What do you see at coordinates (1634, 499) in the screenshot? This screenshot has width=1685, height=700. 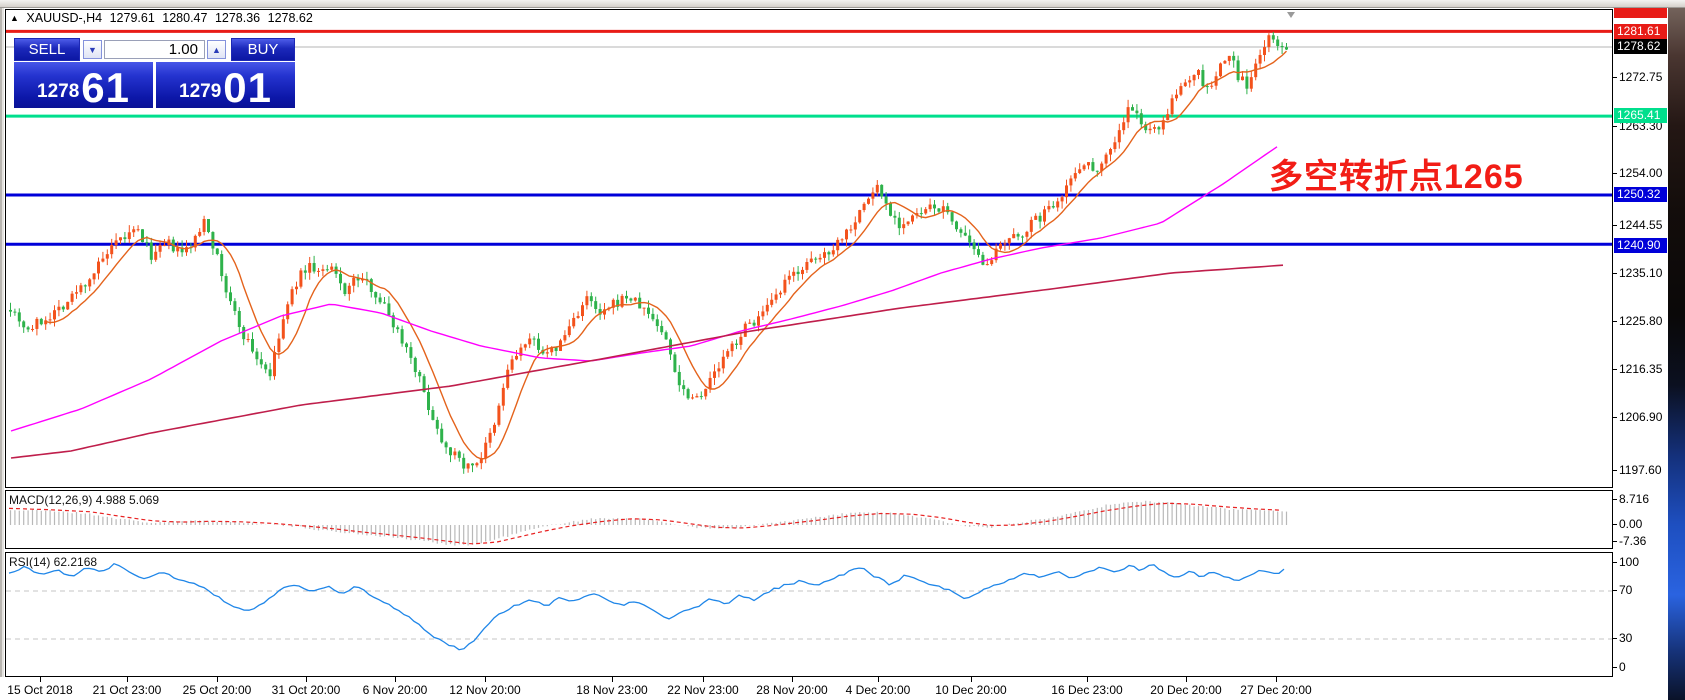 I see `indicator-axis-label: 8.716` at bounding box center [1634, 499].